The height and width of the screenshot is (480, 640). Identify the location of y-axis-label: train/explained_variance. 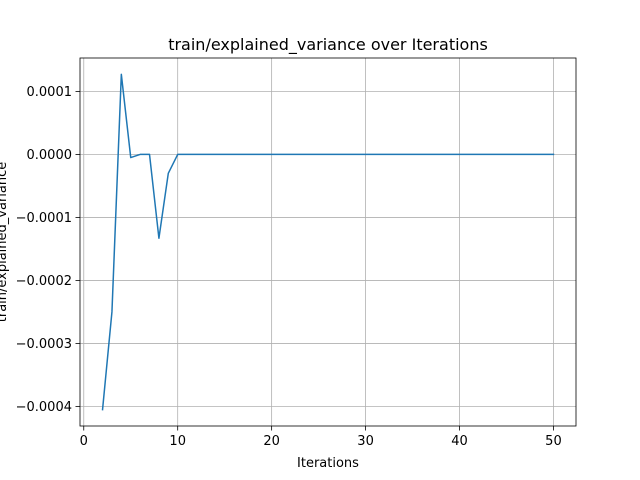
(5, 242).